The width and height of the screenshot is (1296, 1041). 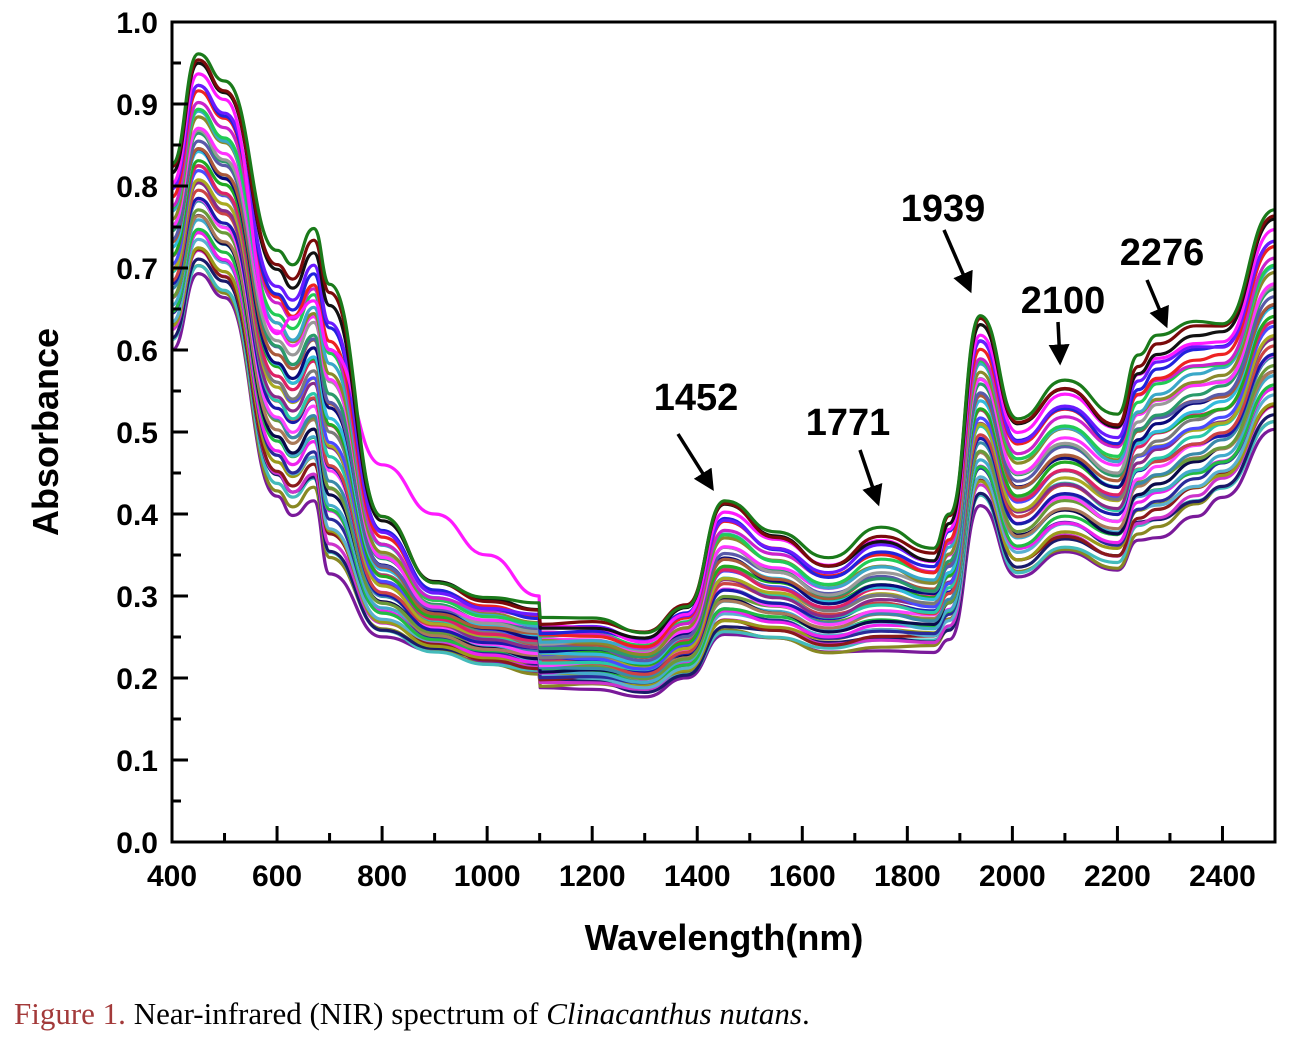 What do you see at coordinates (929, 347) in the screenshot?
I see `annotations-layer: 1452 1771 1939 2100 2276` at bounding box center [929, 347].